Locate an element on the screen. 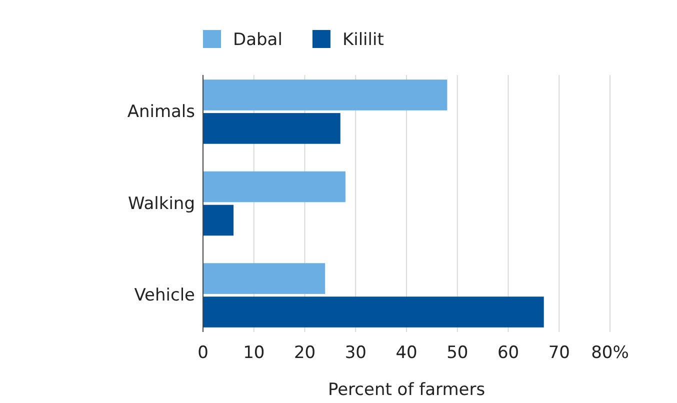 This screenshot has width=677, height=403. x-tick-label: 30 is located at coordinates (355, 353).